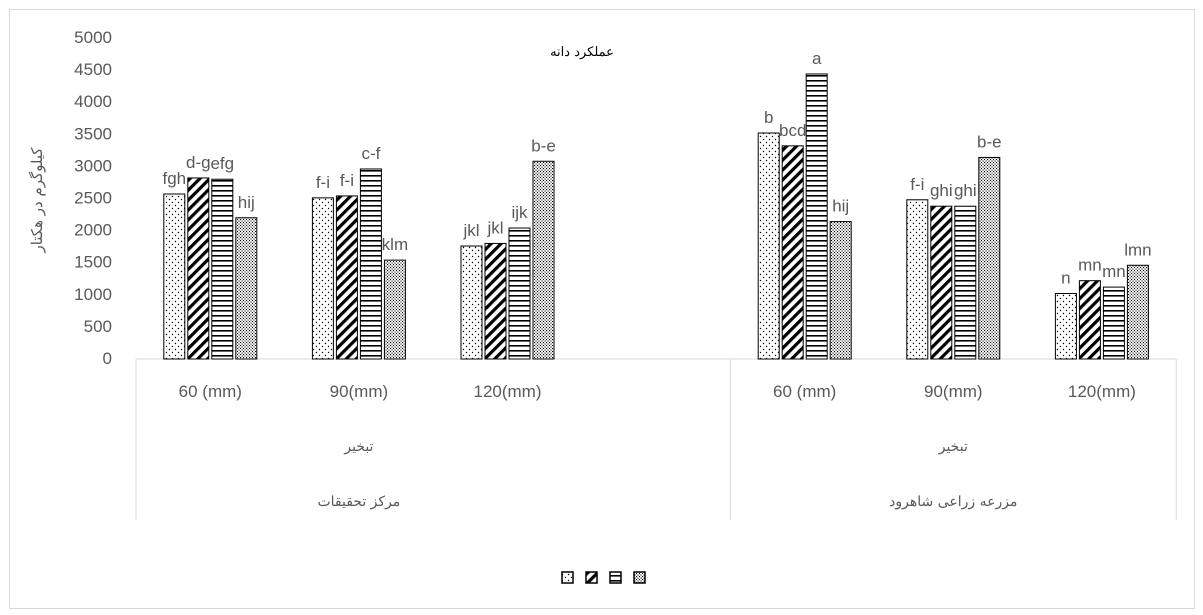  I want to click on bar-data-label: fgh, so click(174, 178).